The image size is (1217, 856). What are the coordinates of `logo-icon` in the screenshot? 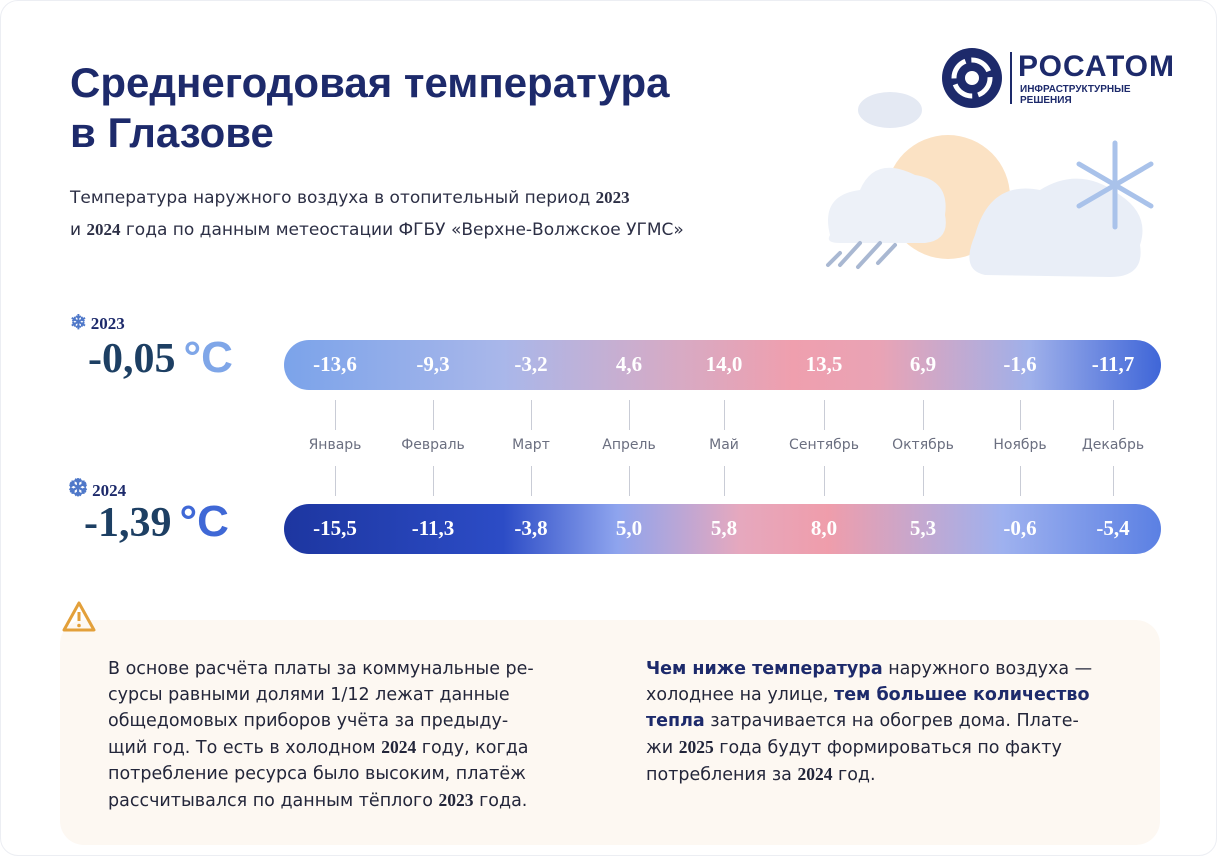 It's located at (972, 78).